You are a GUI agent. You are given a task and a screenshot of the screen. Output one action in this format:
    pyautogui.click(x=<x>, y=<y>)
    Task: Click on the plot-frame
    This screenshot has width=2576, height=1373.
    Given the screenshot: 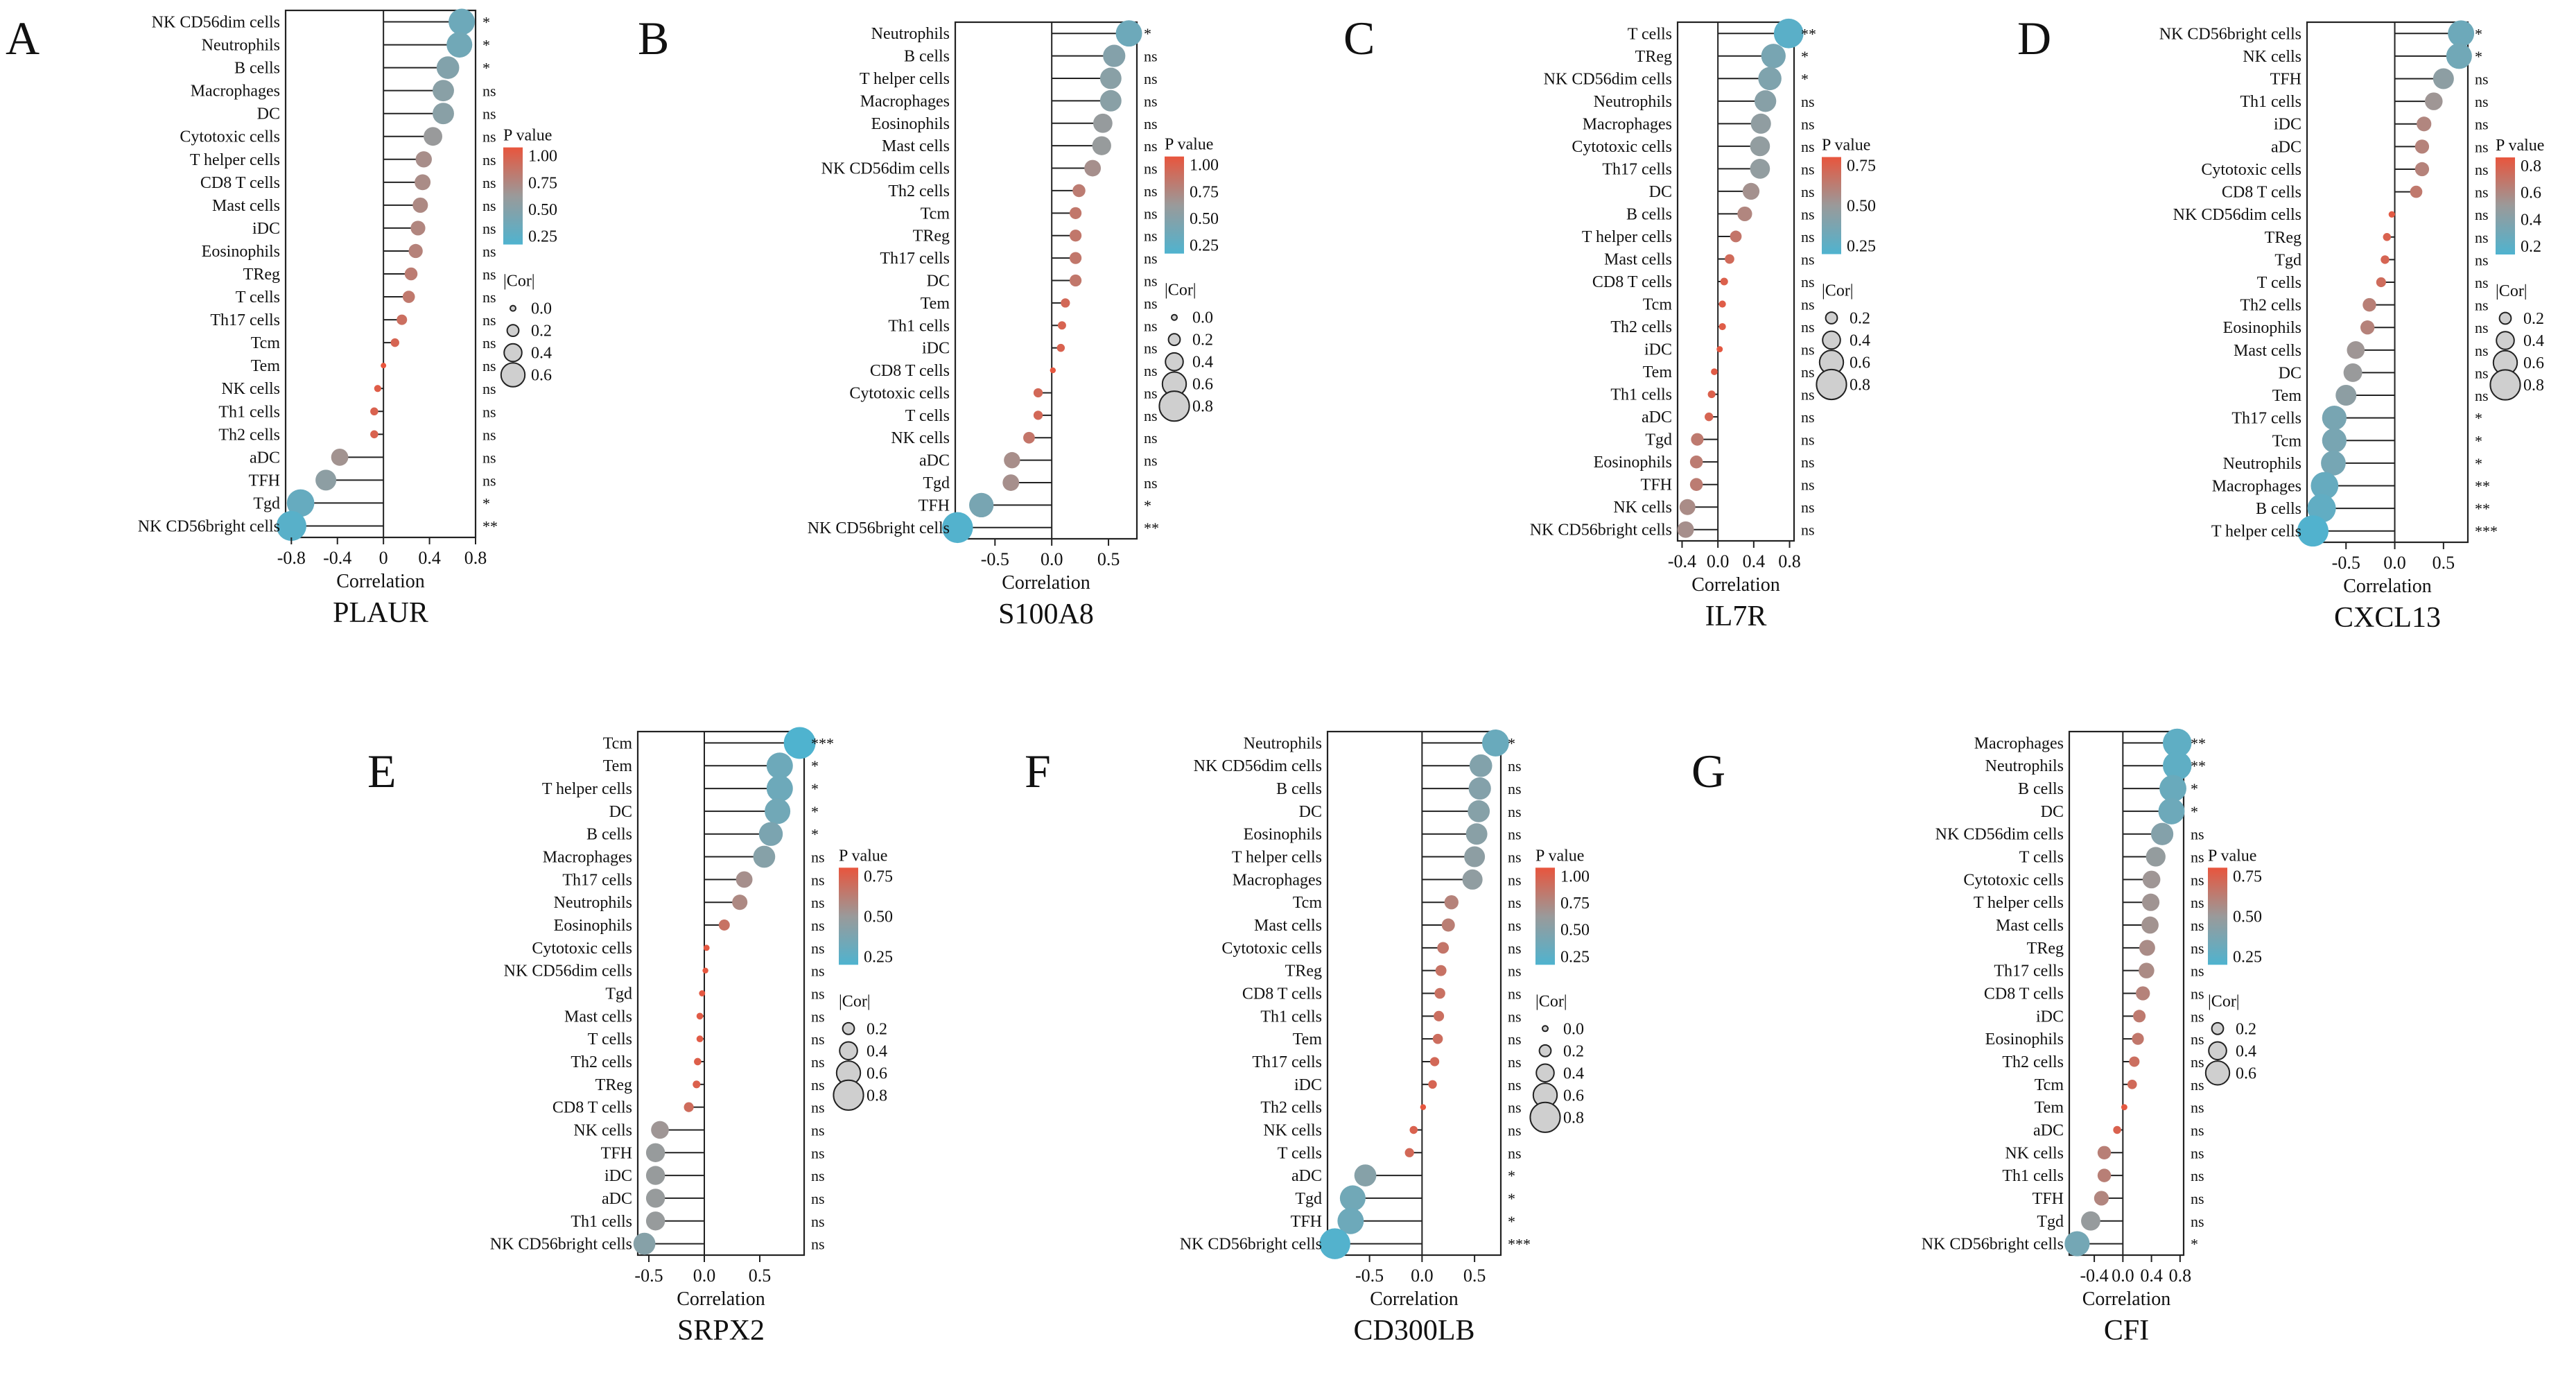 What is the action you would take?
    pyautogui.click(x=2126, y=993)
    